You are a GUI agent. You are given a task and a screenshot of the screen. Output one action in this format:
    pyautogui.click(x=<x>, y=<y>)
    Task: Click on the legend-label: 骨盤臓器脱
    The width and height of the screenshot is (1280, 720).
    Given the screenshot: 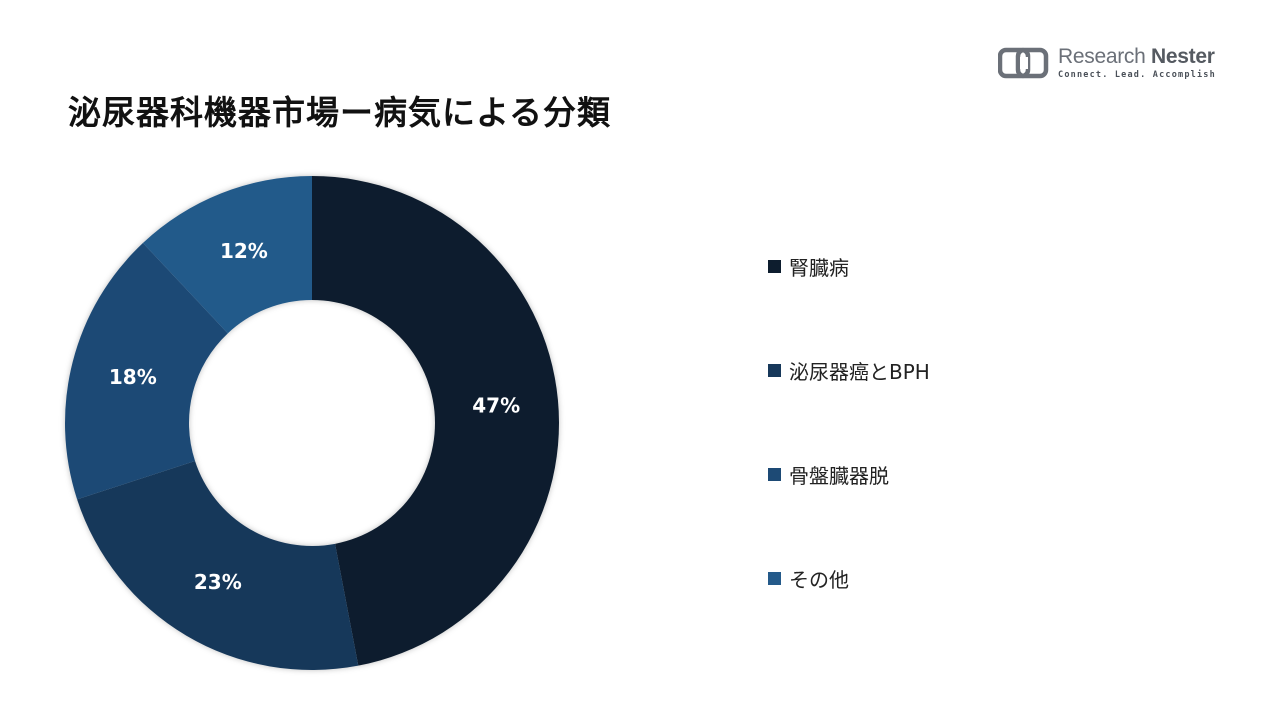 What is the action you would take?
    pyautogui.click(x=839, y=475)
    